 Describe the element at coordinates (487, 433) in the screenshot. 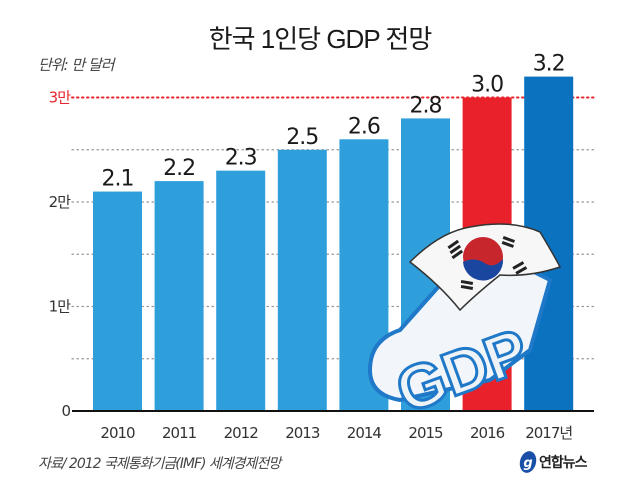

I see `x-tick-label: 2016` at that location.